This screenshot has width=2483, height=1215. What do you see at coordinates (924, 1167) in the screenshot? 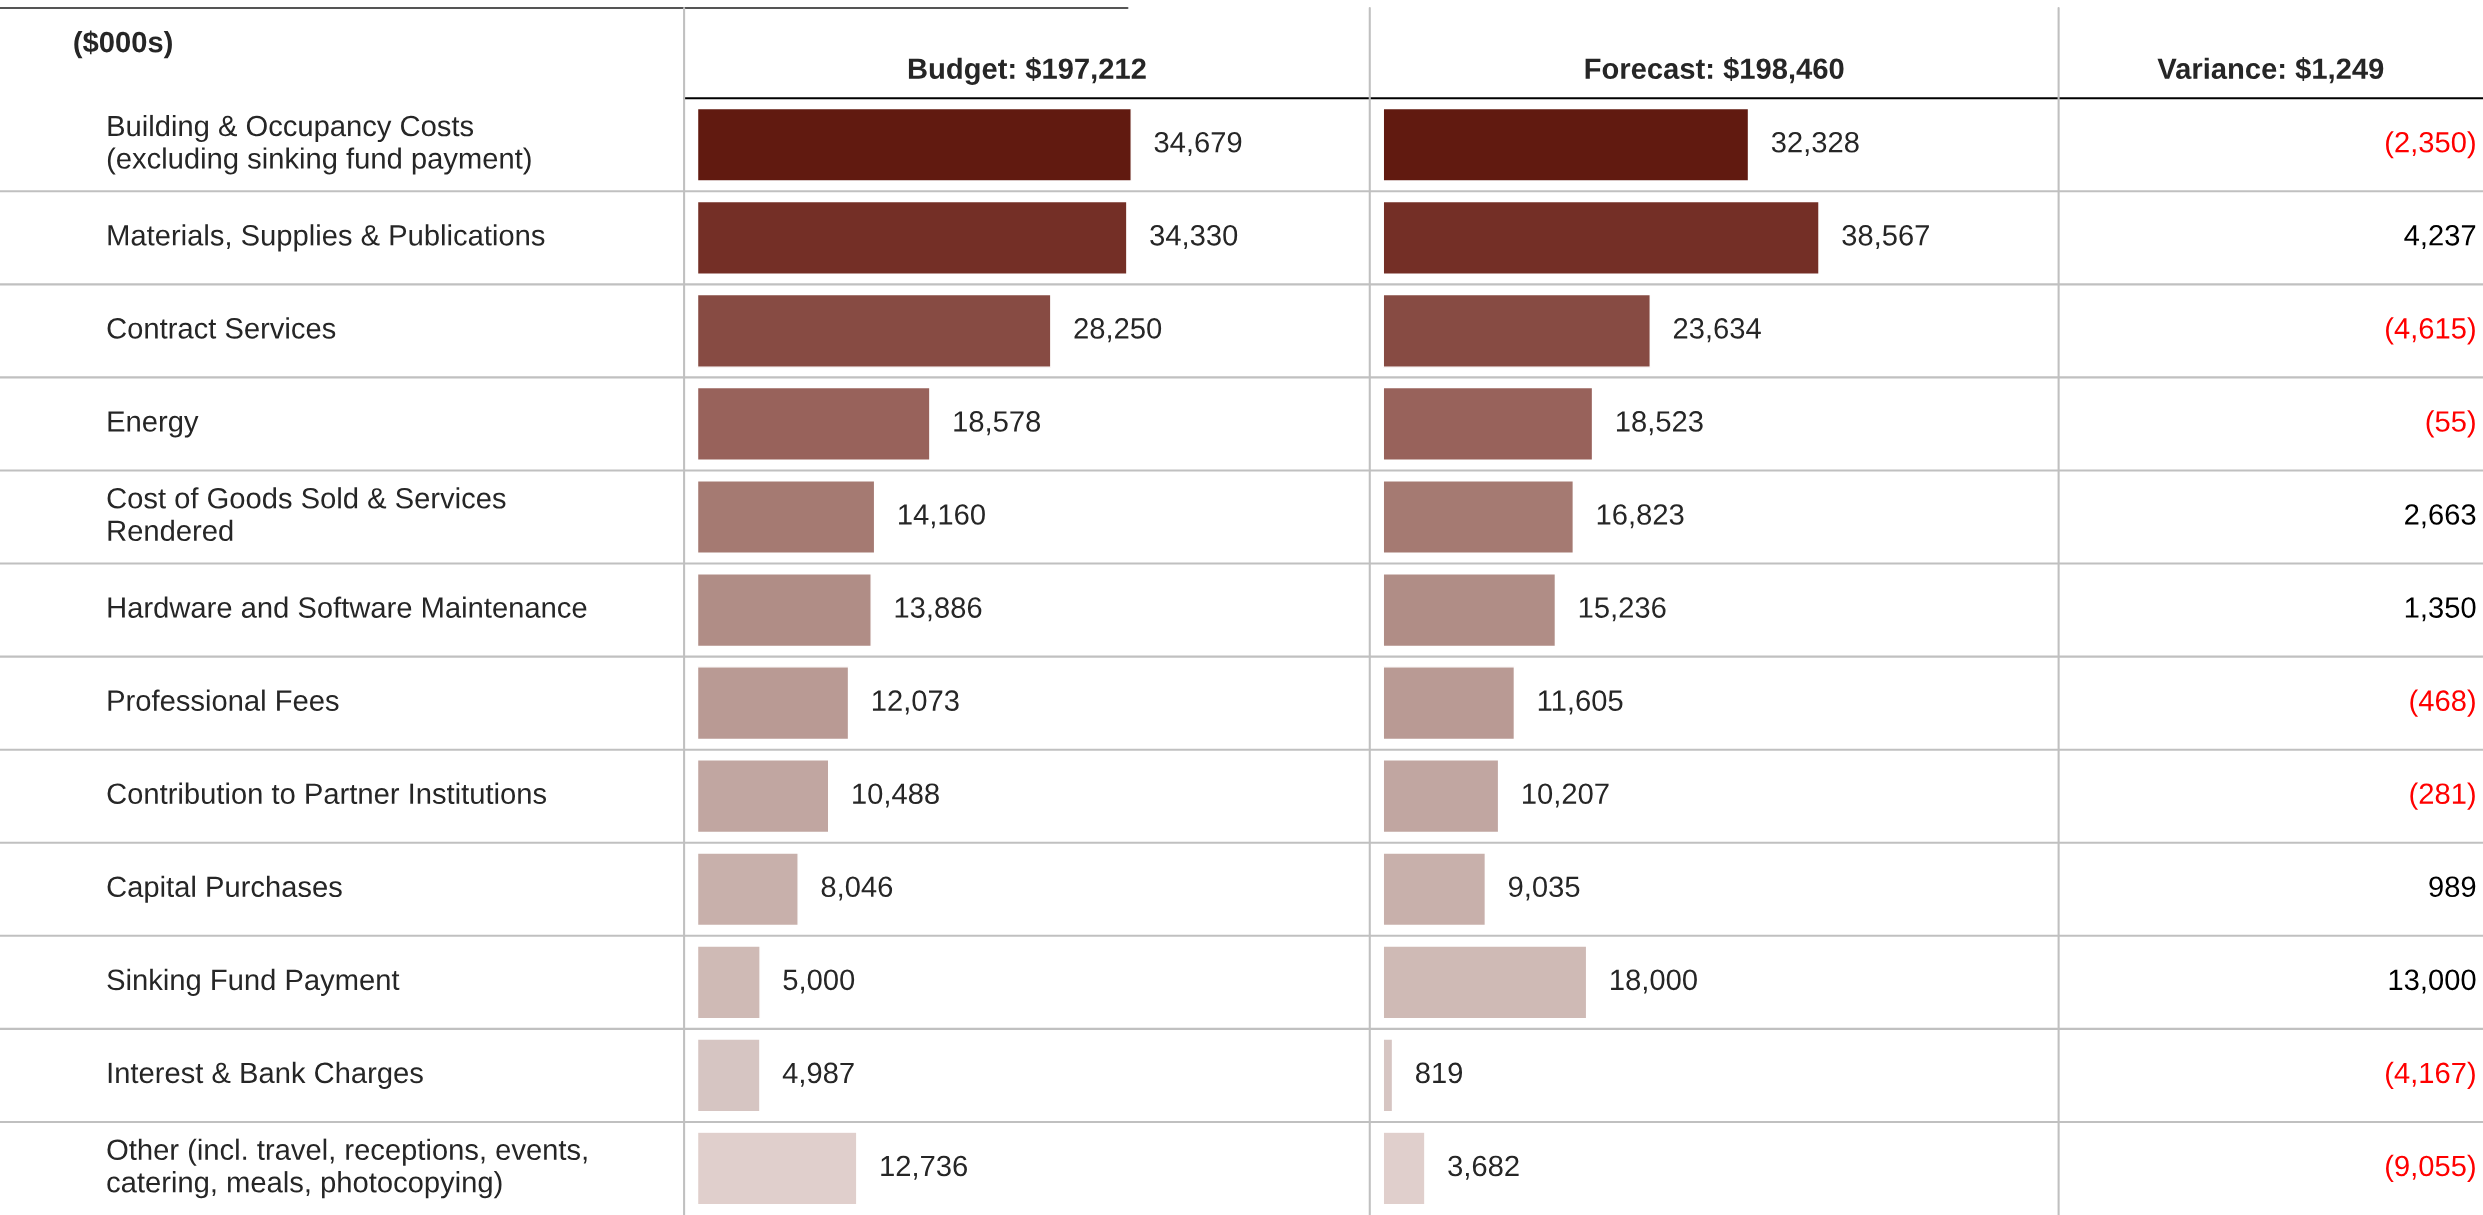
I see `data-label: 12,736` at bounding box center [924, 1167].